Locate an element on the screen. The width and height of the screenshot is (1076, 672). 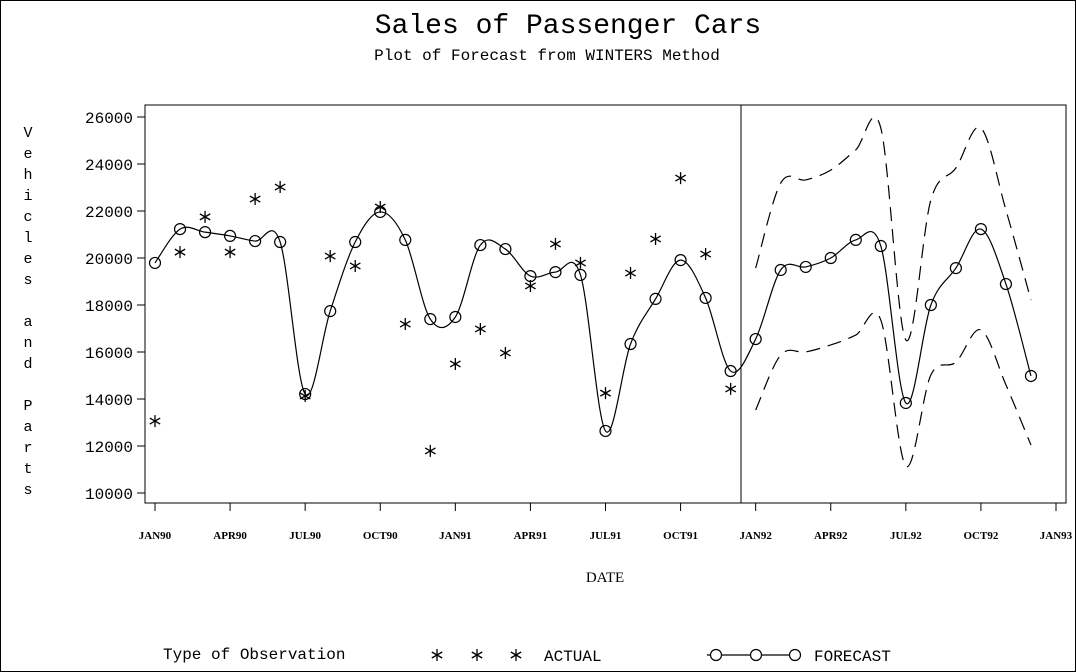
x-tick-label: JAN90 is located at coordinates (155, 536).